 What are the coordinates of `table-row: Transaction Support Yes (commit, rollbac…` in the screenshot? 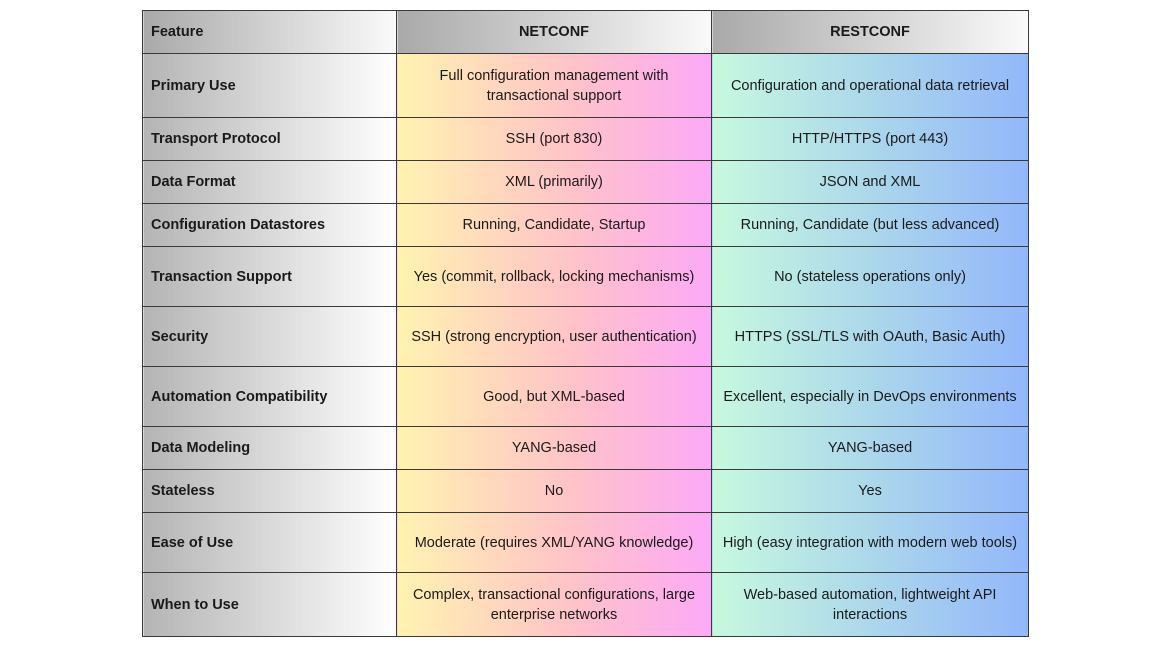 It's located at (585, 276).